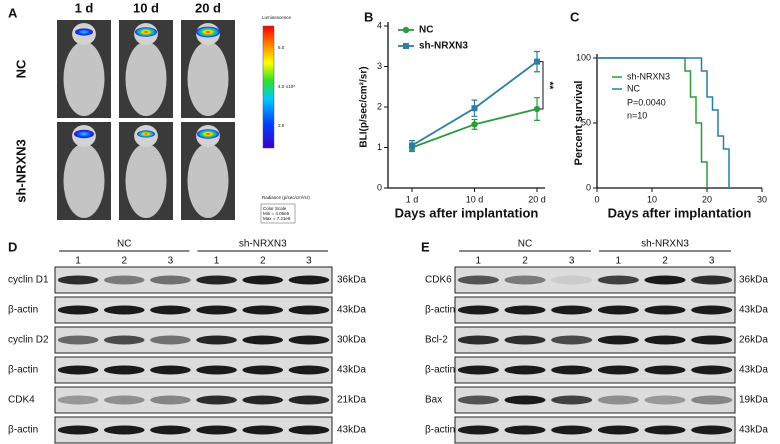  What do you see at coordinates (379, 66) in the screenshot?
I see `y-tick-label: 3` at bounding box center [379, 66].